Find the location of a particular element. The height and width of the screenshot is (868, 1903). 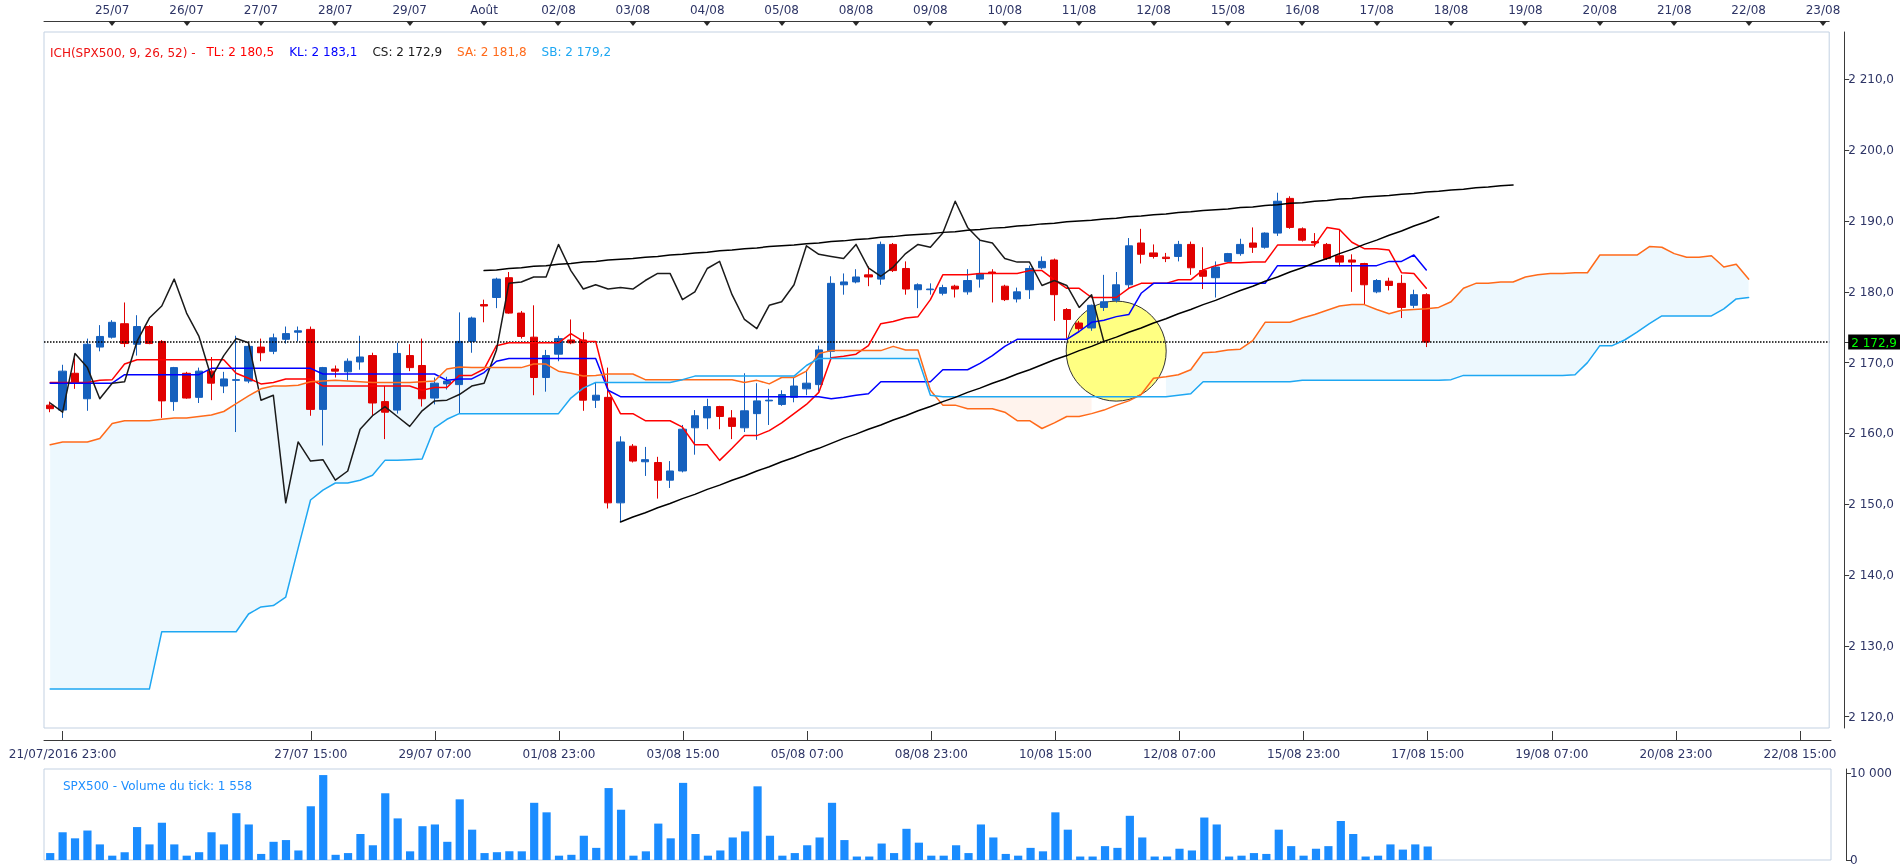

x-tick-label: 19/08 07:00 is located at coordinates (1552, 754).